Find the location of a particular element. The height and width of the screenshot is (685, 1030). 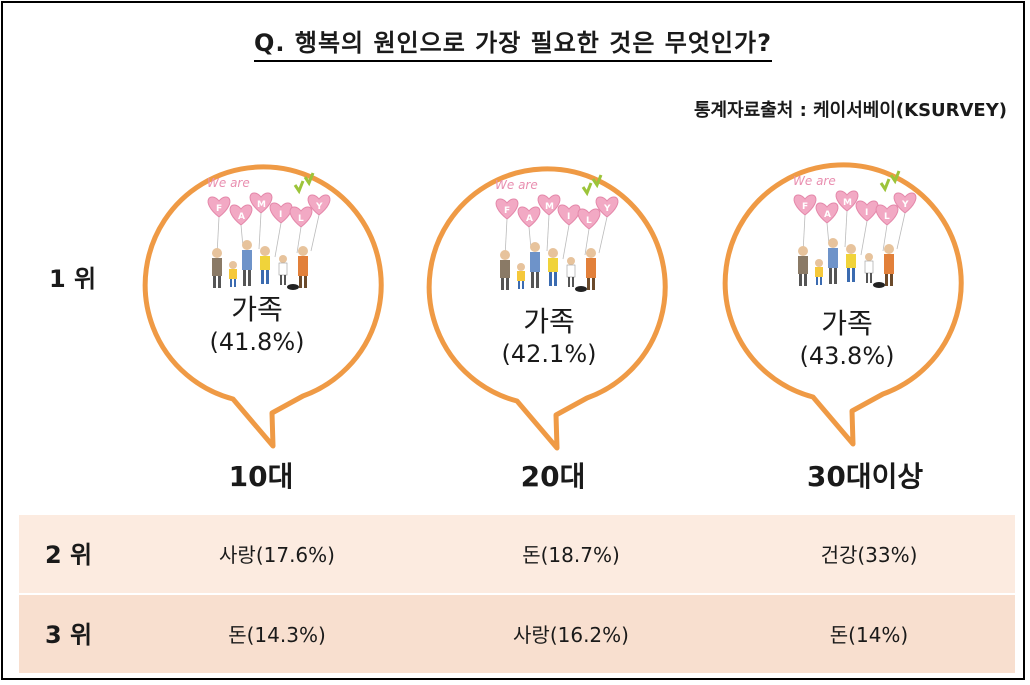

page-title: Q. 행복의 원인으로 가장 필요한 것은 무엇인가? is located at coordinates (513, 42).